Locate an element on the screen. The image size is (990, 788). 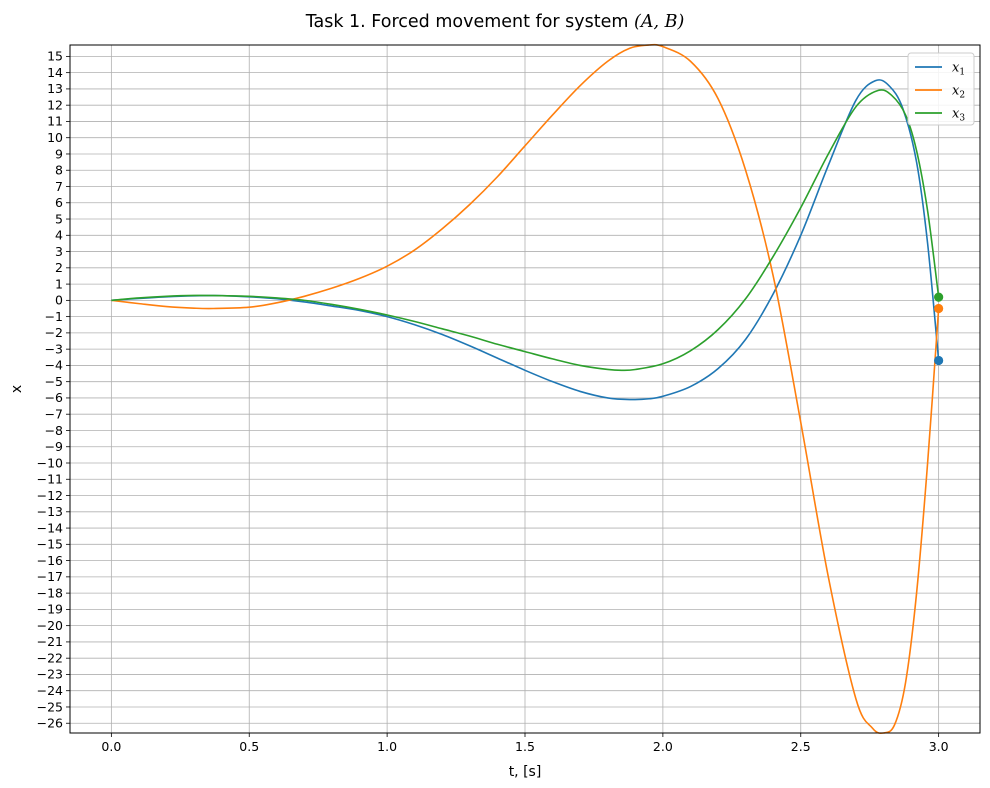
x-axis-label: t, [s] is located at coordinates (525, 772).